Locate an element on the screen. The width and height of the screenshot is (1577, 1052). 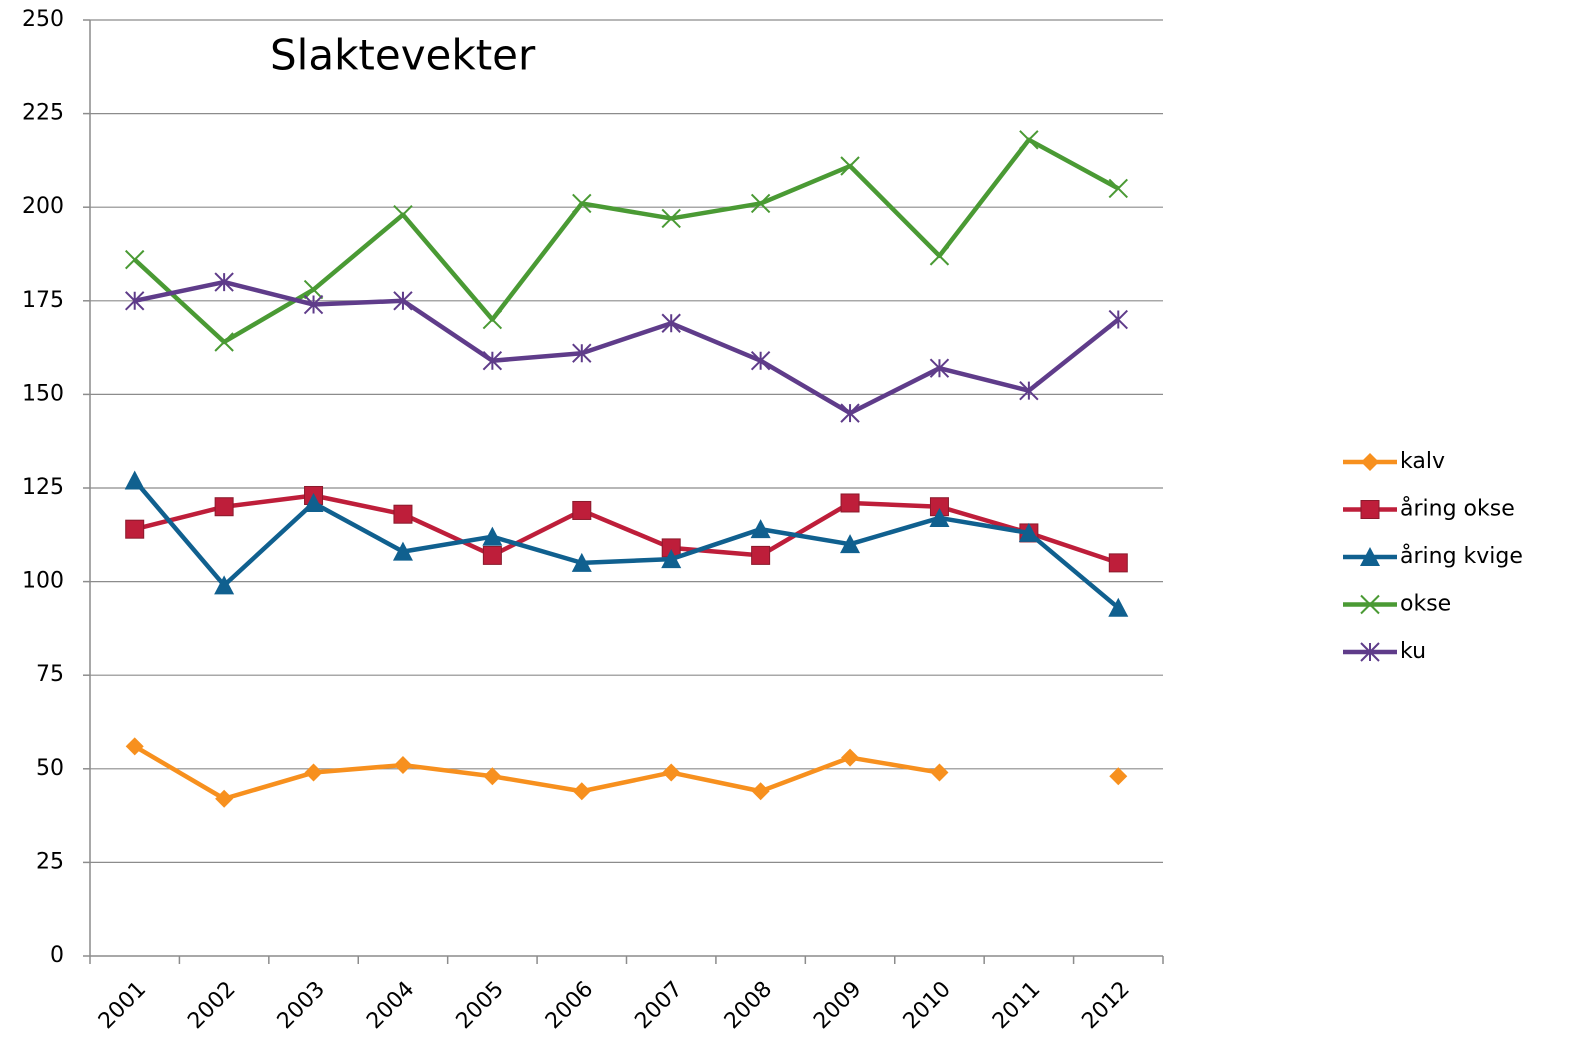
legend-label: kalv is located at coordinates (1422, 461).